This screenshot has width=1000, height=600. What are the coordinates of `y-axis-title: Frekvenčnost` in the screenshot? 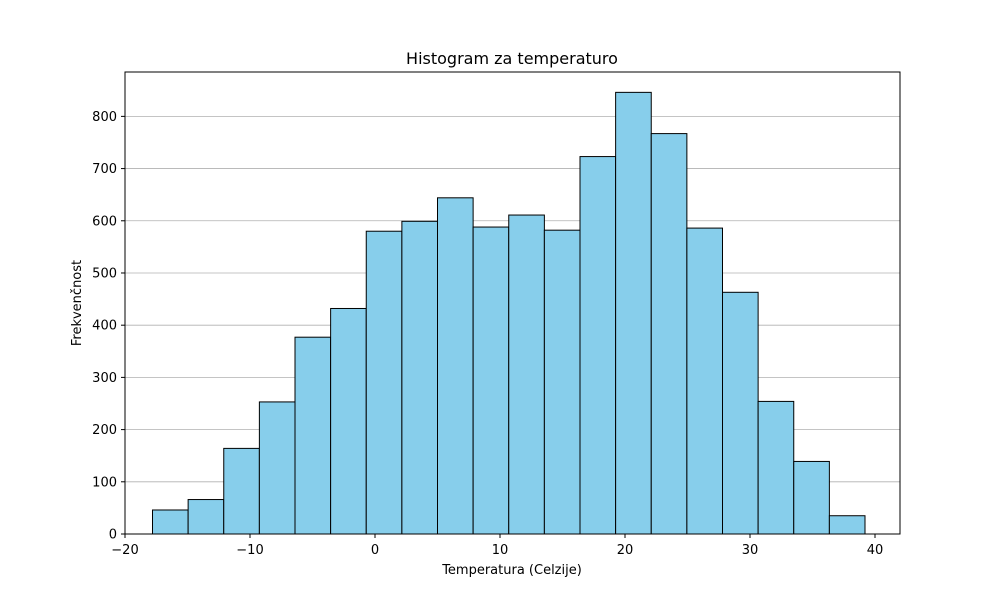 It's located at (77, 303).